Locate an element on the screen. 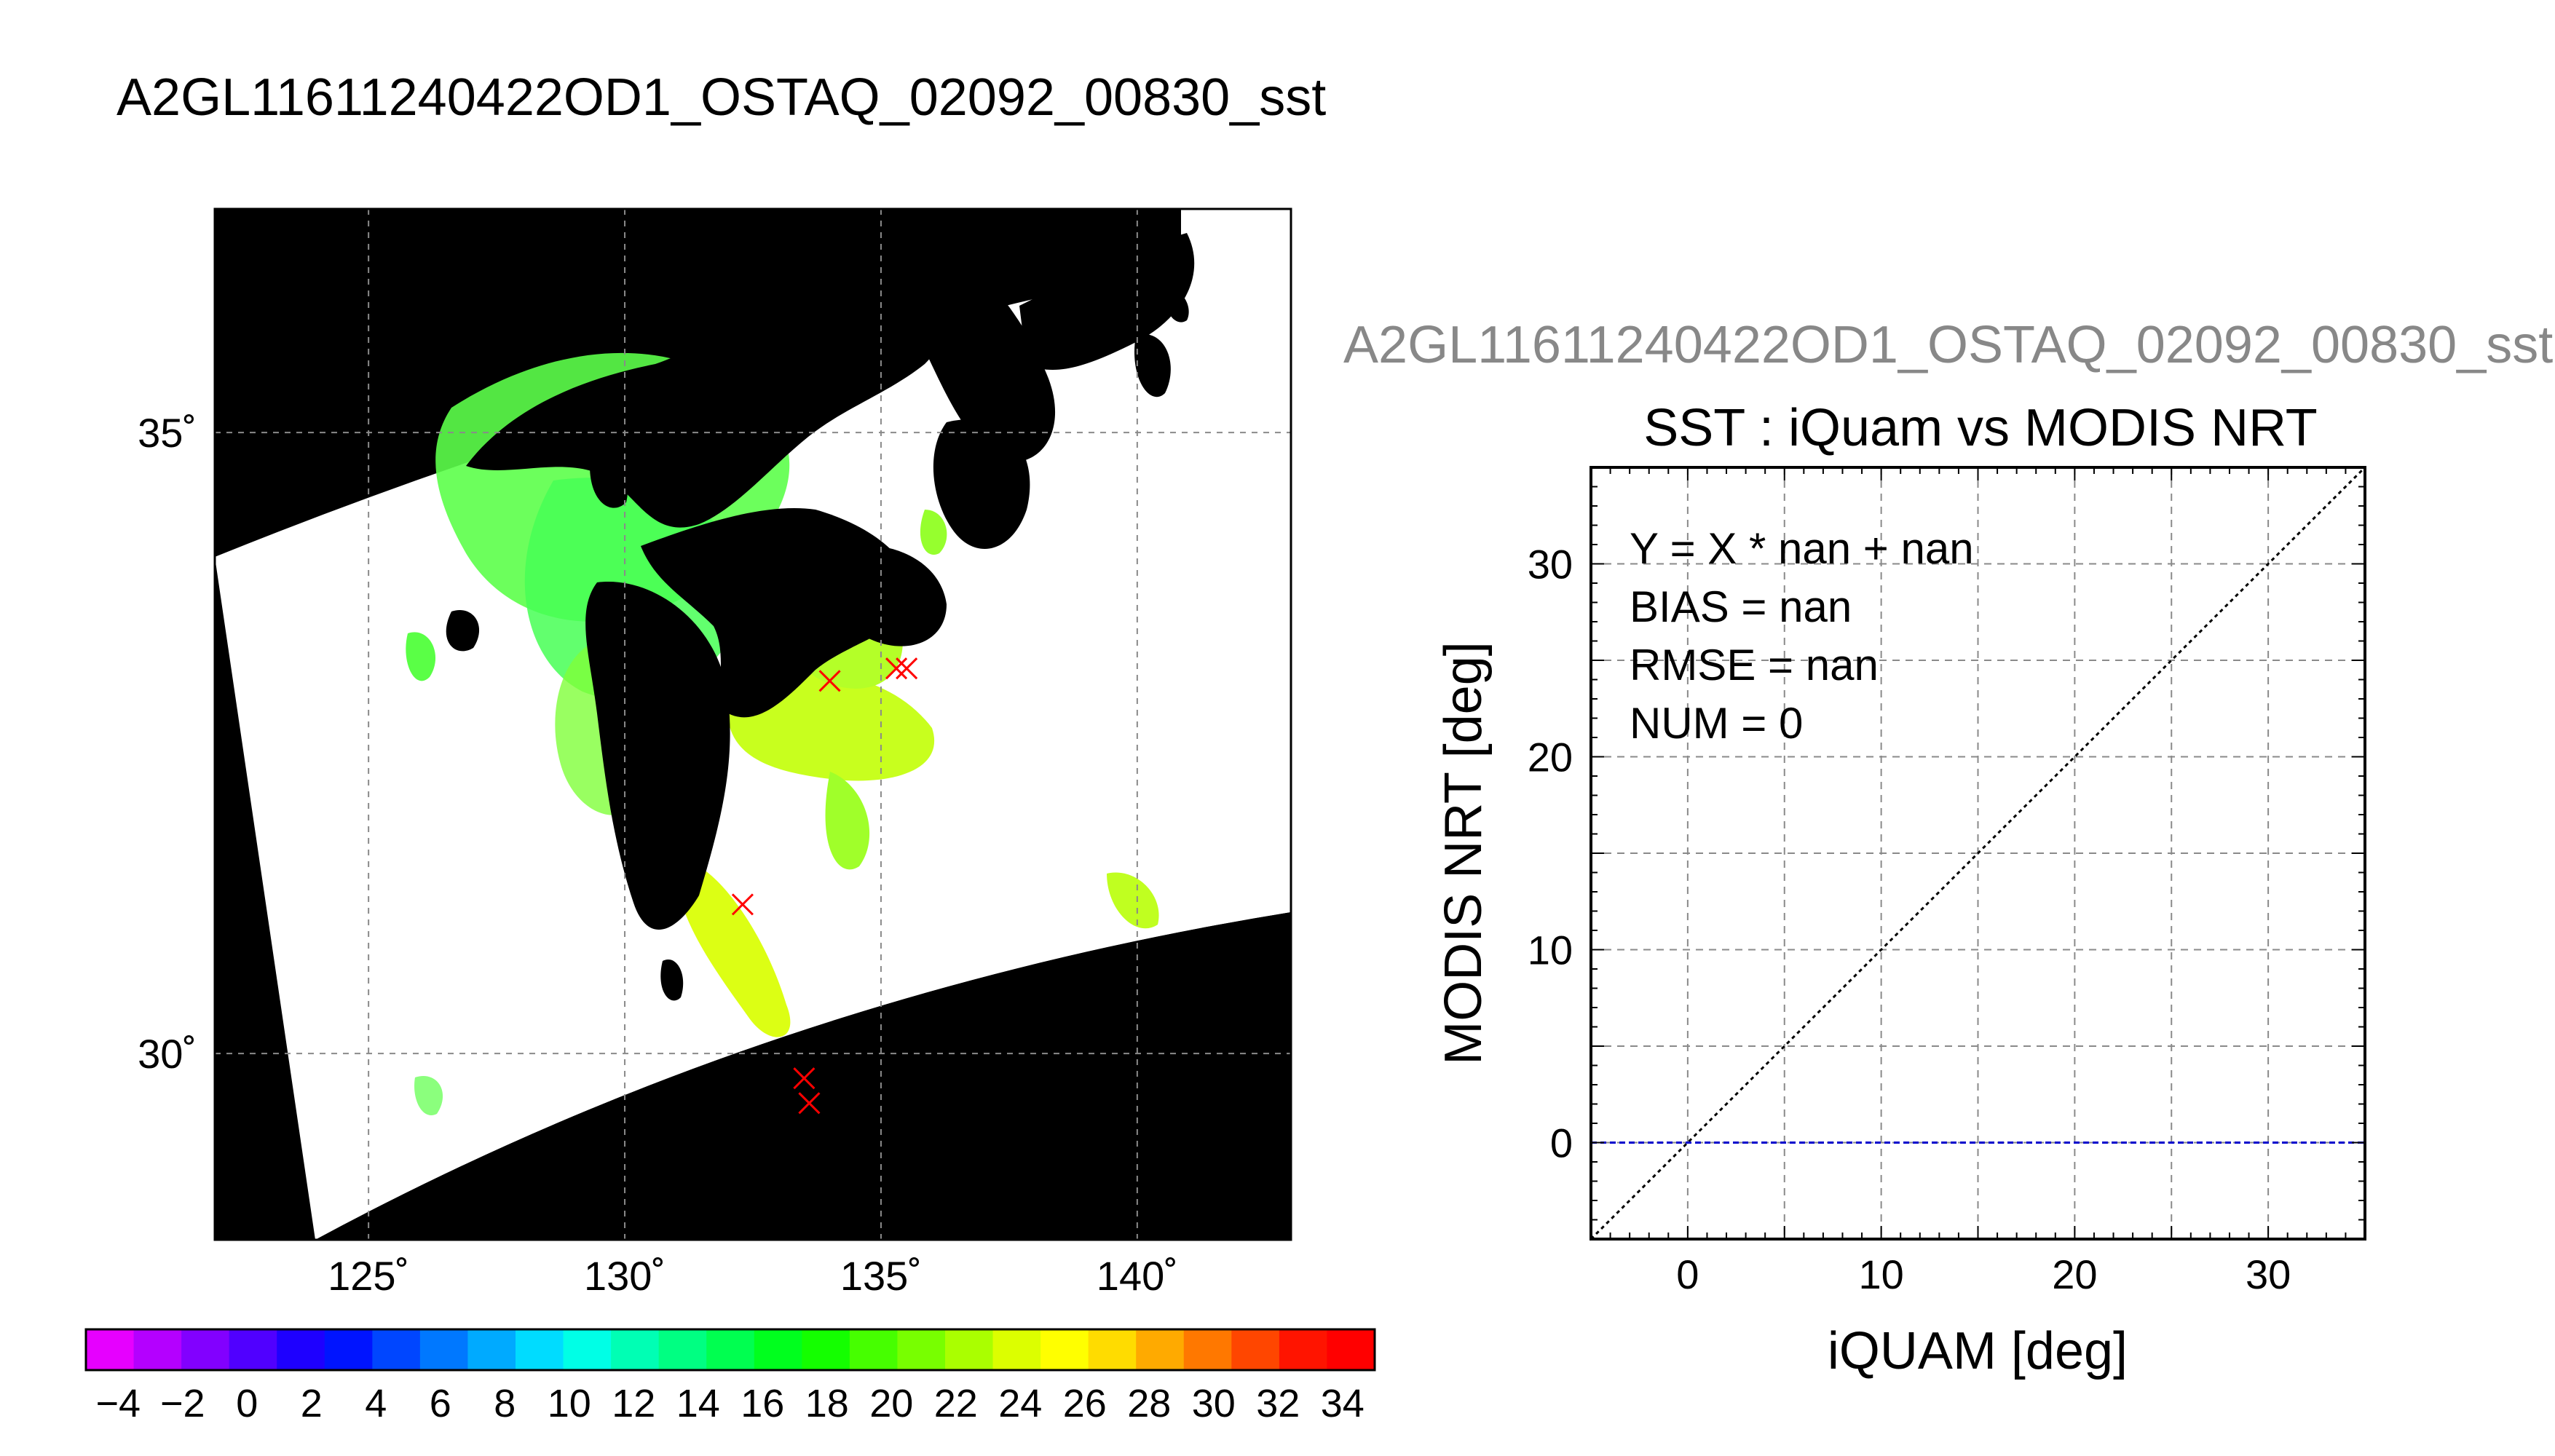  scatter-subtitle: A2GL11611240422OD1_OSTAQ_02092_00830_sst is located at coordinates (1948, 345).